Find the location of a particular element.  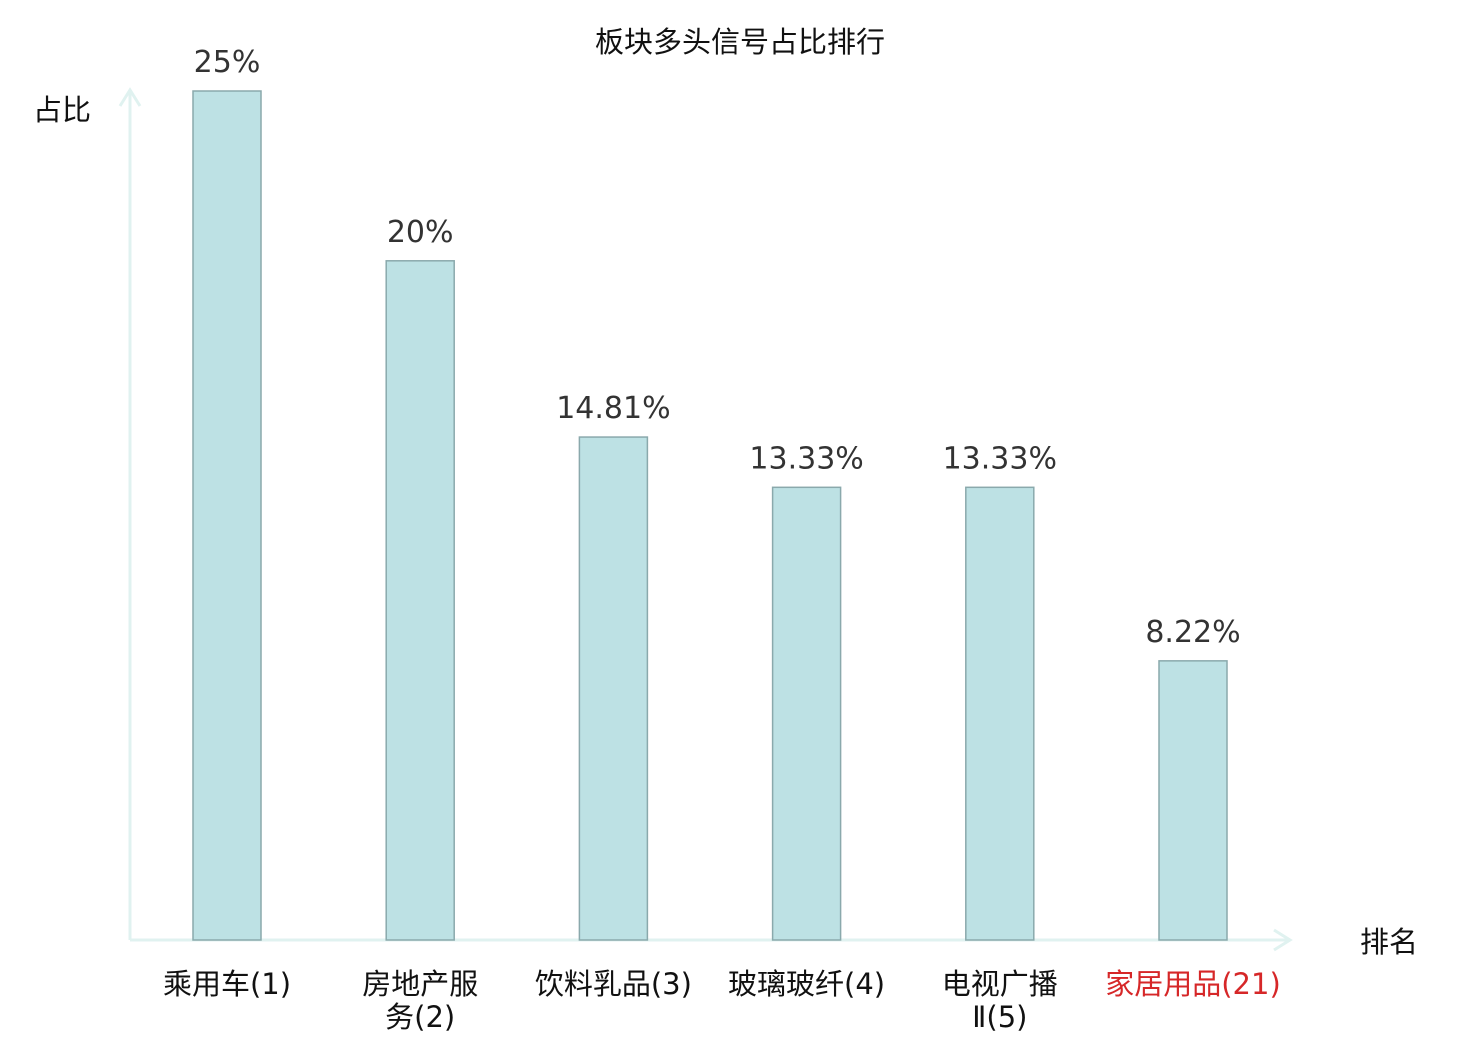

chart-title: 板块多头信号占比排行 is located at coordinates (740, 42).